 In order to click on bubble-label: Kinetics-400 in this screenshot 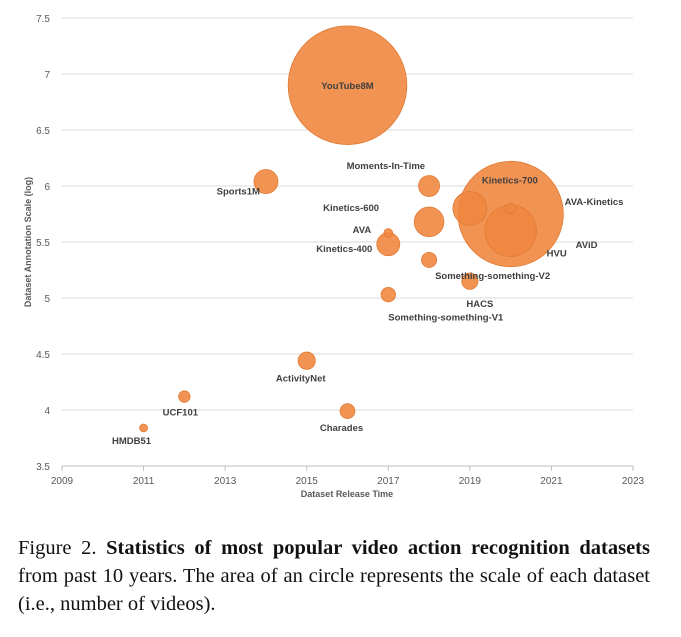, I will do `click(344, 249)`.